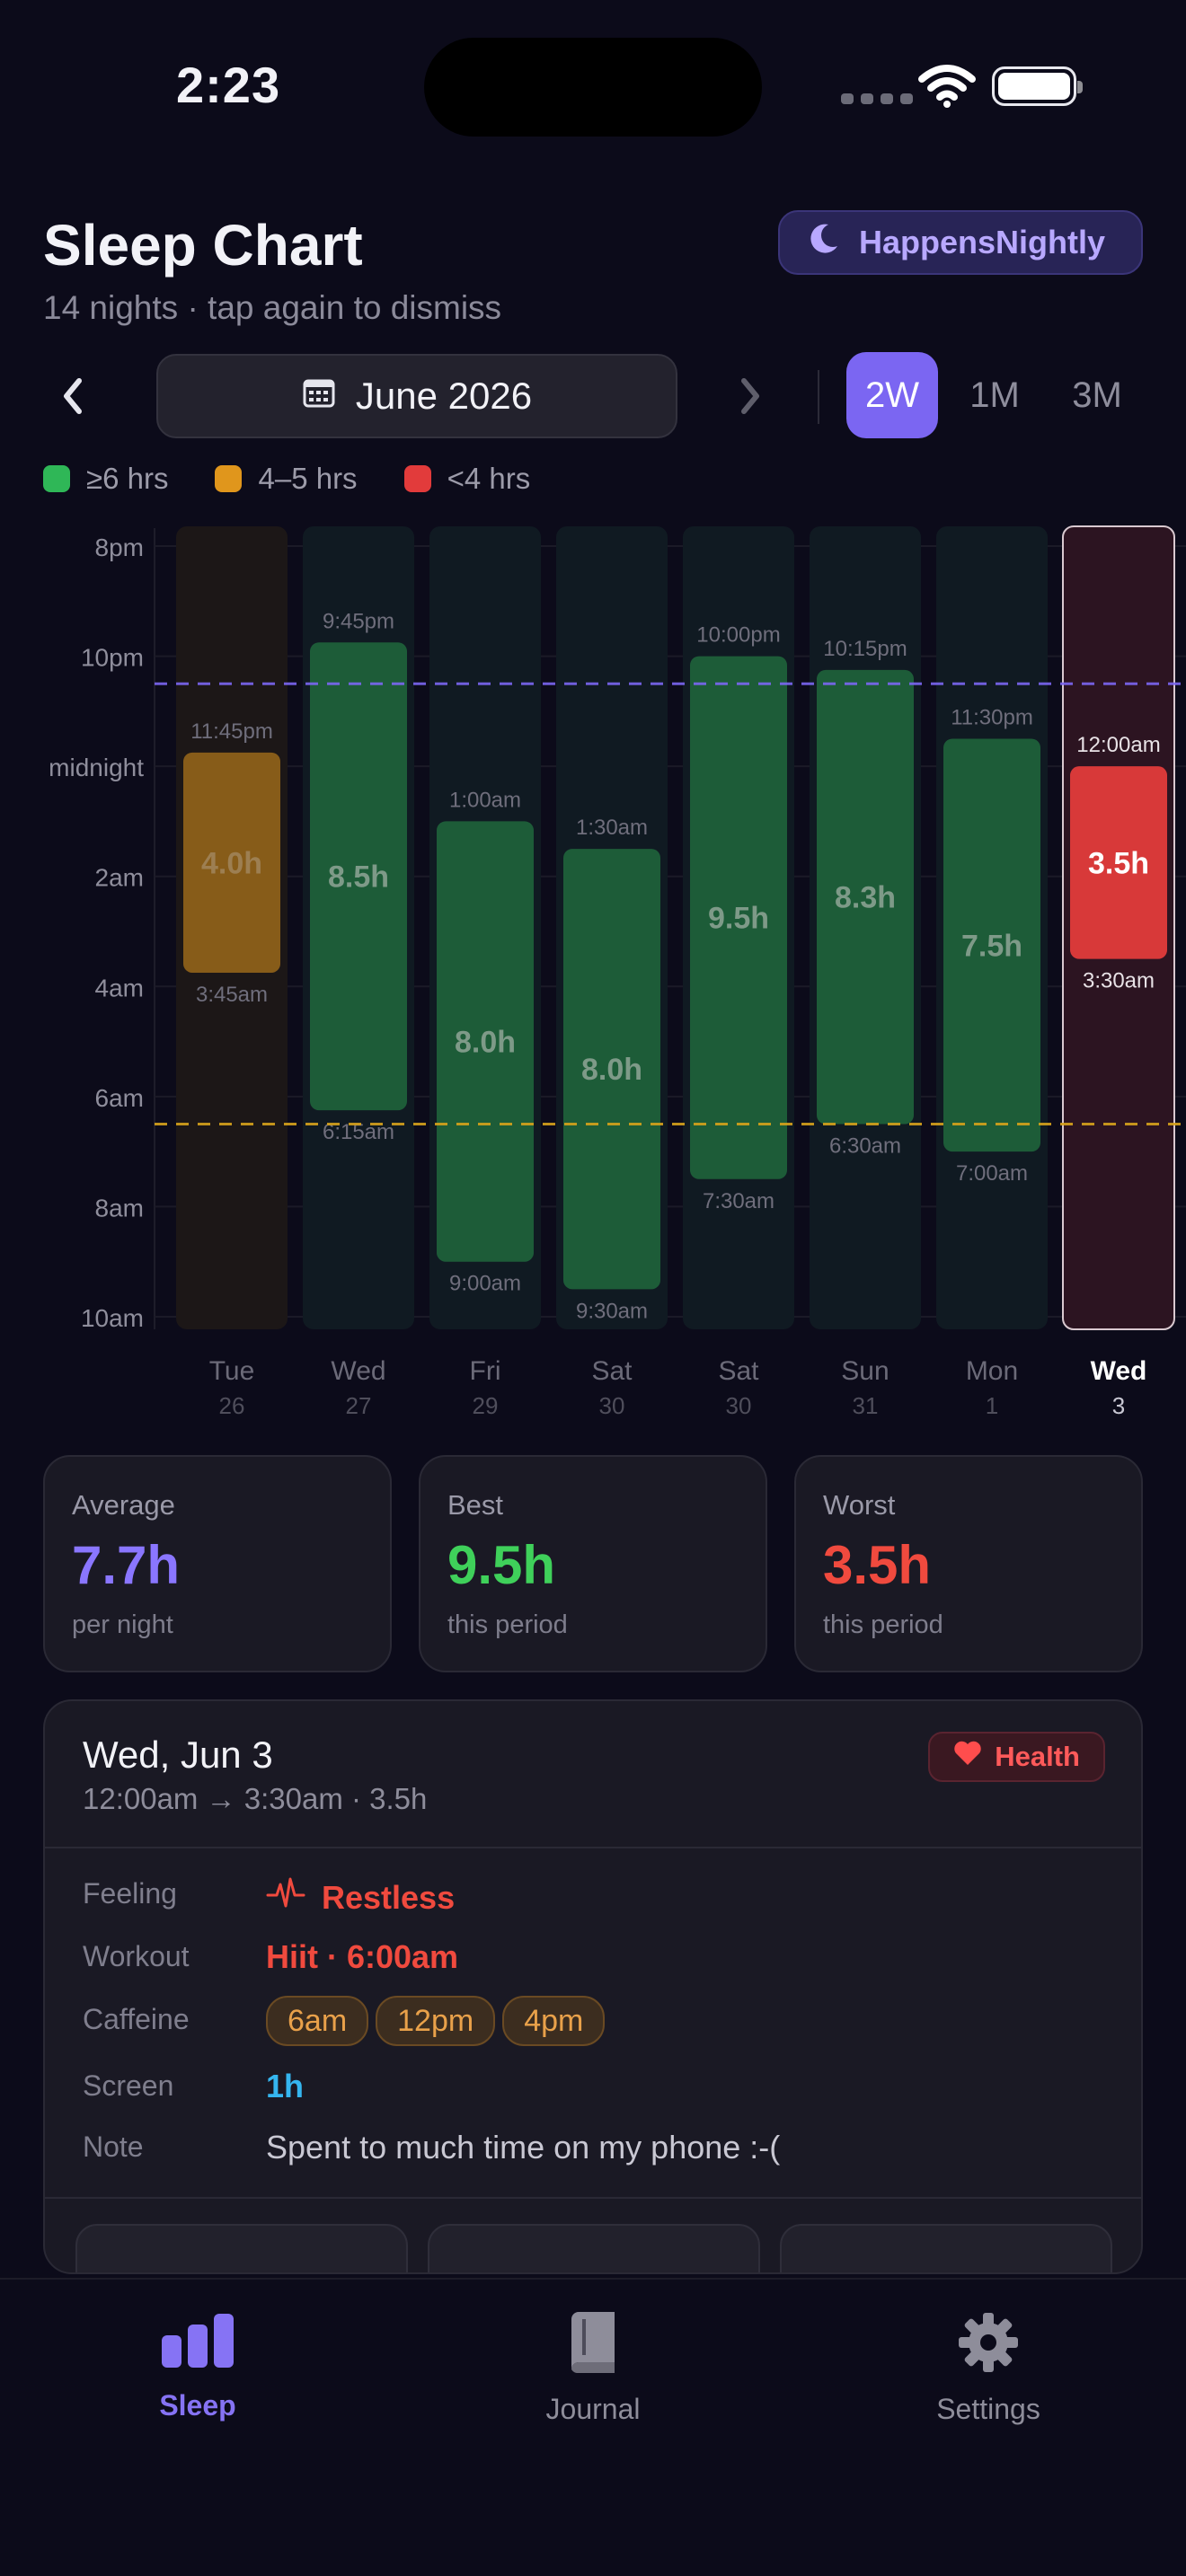 This screenshot has width=1186, height=2576. I want to click on caffeine-chip: 4pm, so click(554, 2021).